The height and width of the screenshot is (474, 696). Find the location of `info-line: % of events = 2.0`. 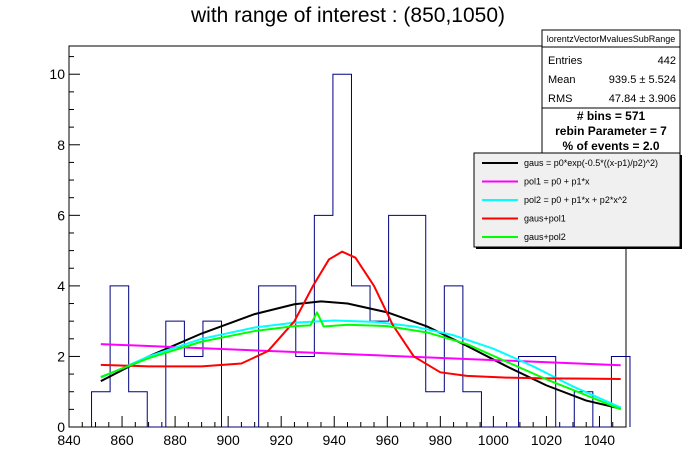

info-line: % of events = 2.0 is located at coordinates (610, 146).